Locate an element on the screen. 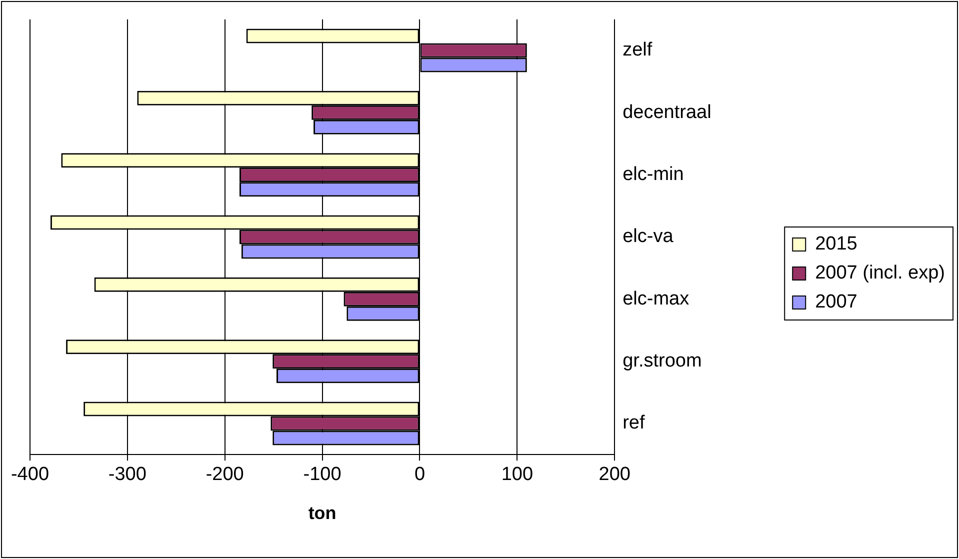 The height and width of the screenshot is (559, 959). x-tick-label: -100 is located at coordinates (322, 475).